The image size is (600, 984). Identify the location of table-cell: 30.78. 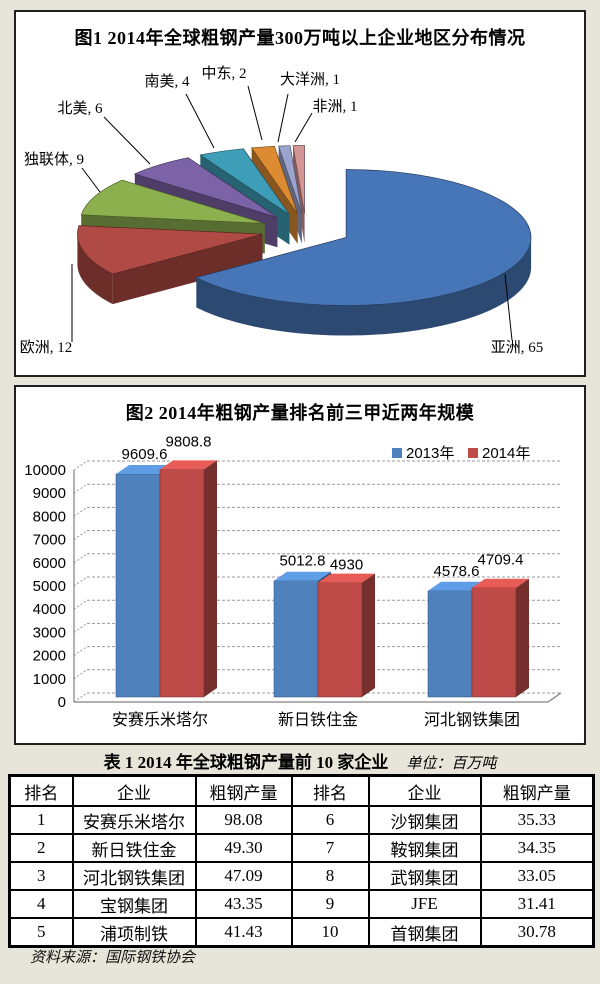
(537, 932).